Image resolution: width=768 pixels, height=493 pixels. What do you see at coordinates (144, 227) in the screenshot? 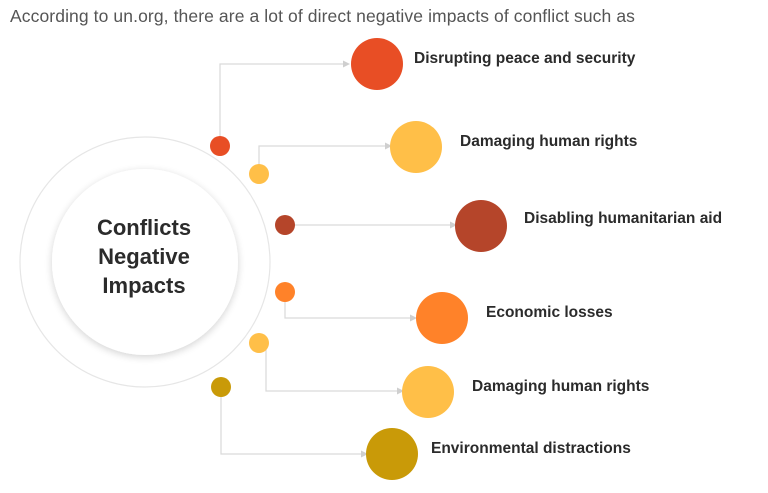
I see `center-title-line-1: Conflicts` at bounding box center [144, 227].